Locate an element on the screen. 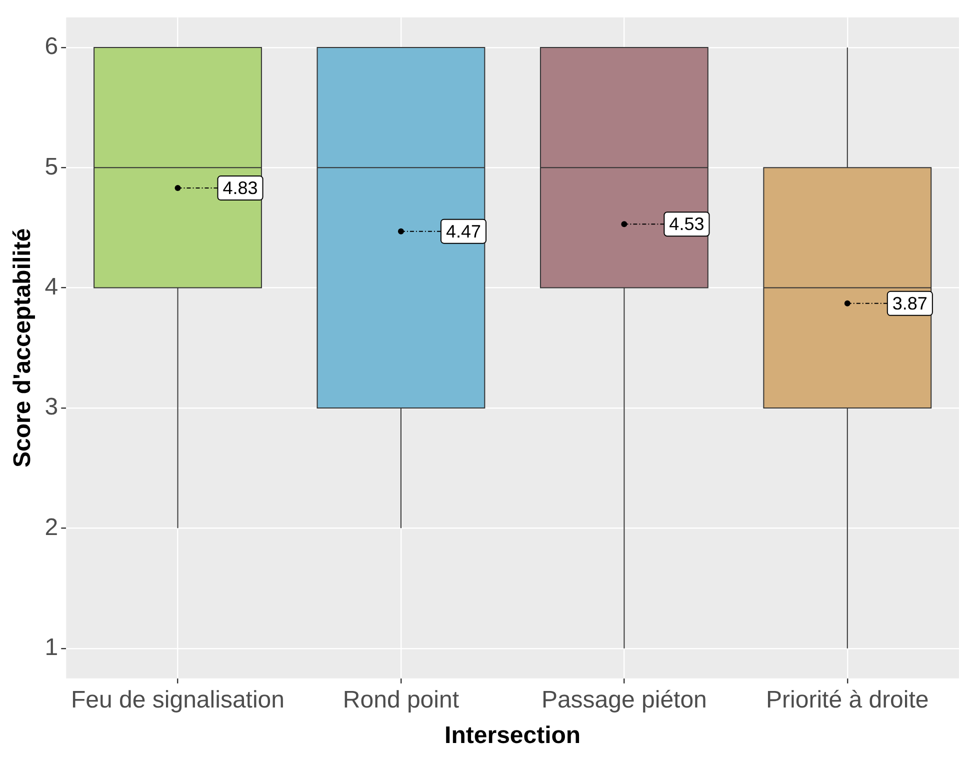  x-tick-label: Feu de signalisation is located at coordinates (177, 700).